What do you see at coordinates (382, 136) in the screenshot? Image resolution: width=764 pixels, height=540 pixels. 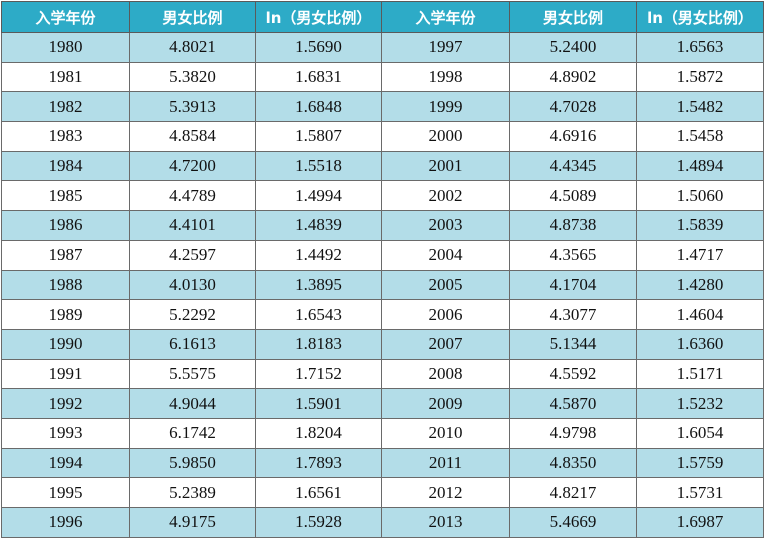 I see `table-row: 1983 4.8584 1.5807 2000 4.6916 1.5458` at bounding box center [382, 136].